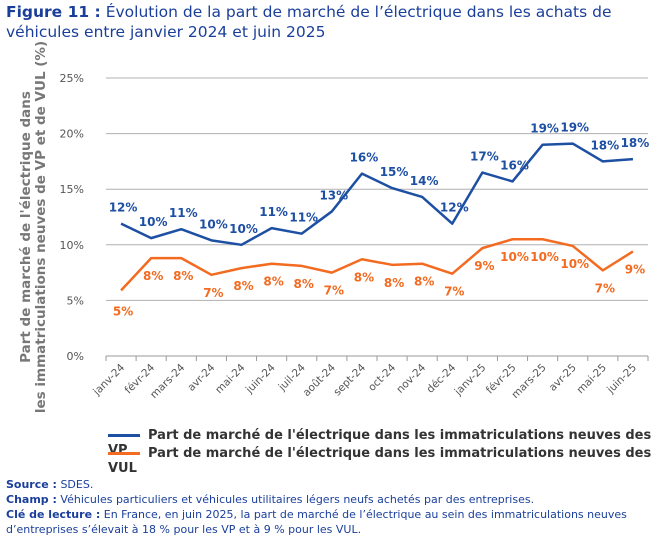 Image resolution: width=666 pixels, height=547 pixels. I want to click on y-tick-label: 15%, so click(72, 189).